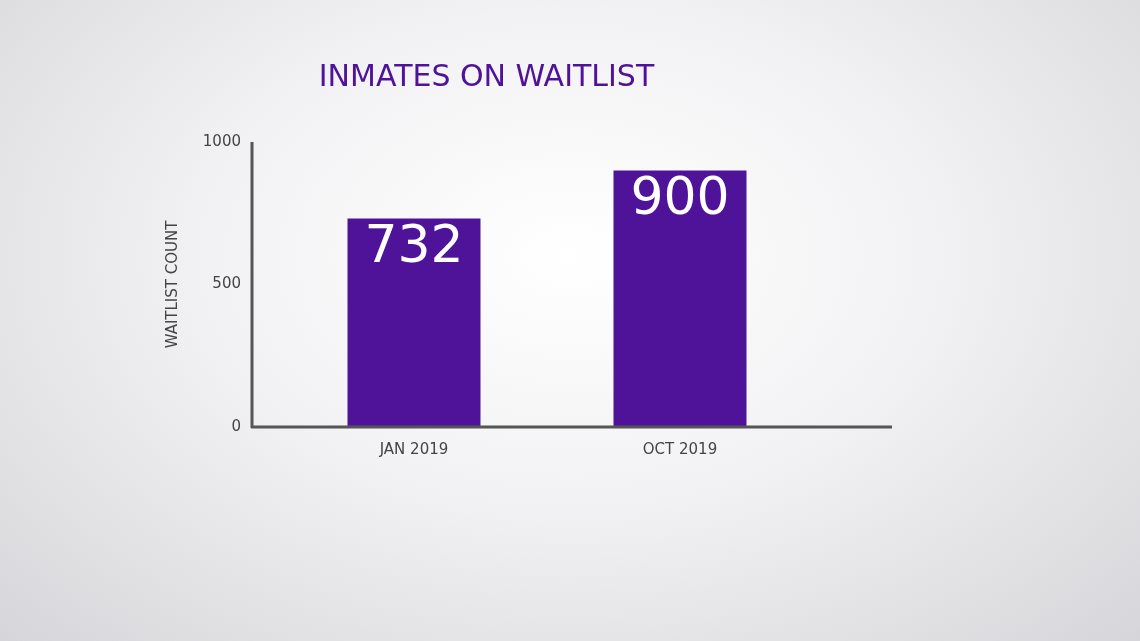 The height and width of the screenshot is (641, 1140). Describe the element at coordinates (680, 448) in the screenshot. I see `x-tick-label: OCT 2019` at that location.